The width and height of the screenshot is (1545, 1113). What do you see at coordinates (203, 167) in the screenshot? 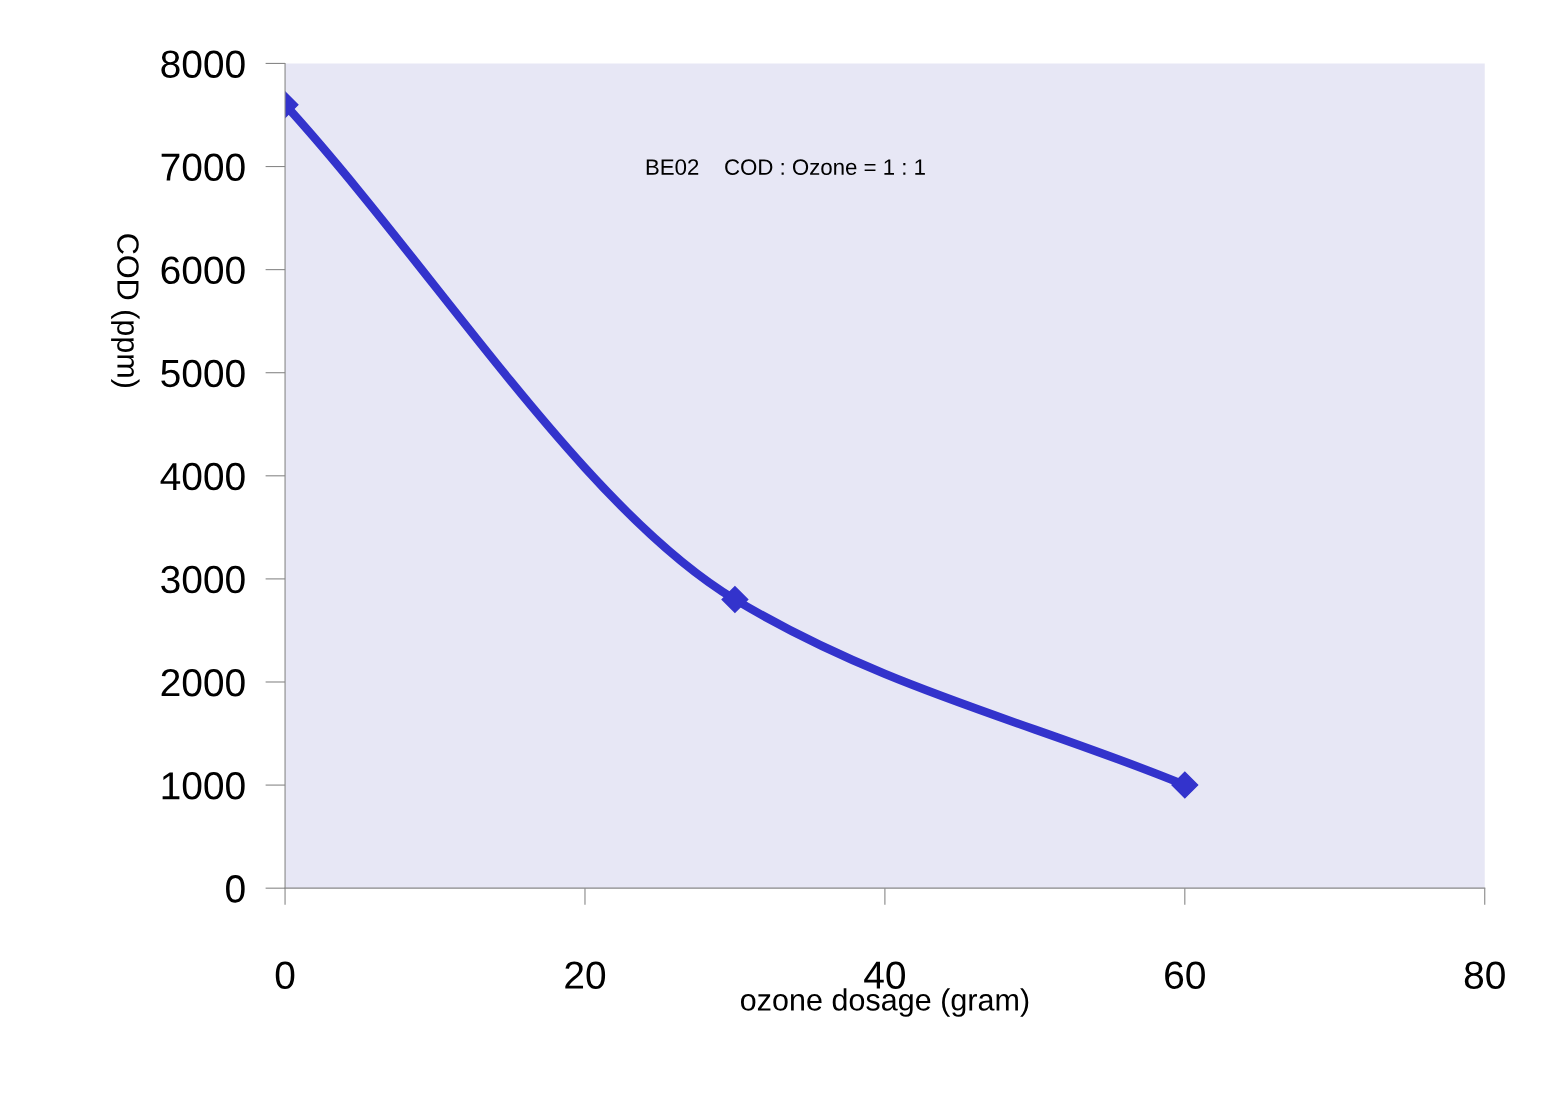
I see `y-tick-label: 7000` at bounding box center [203, 167].